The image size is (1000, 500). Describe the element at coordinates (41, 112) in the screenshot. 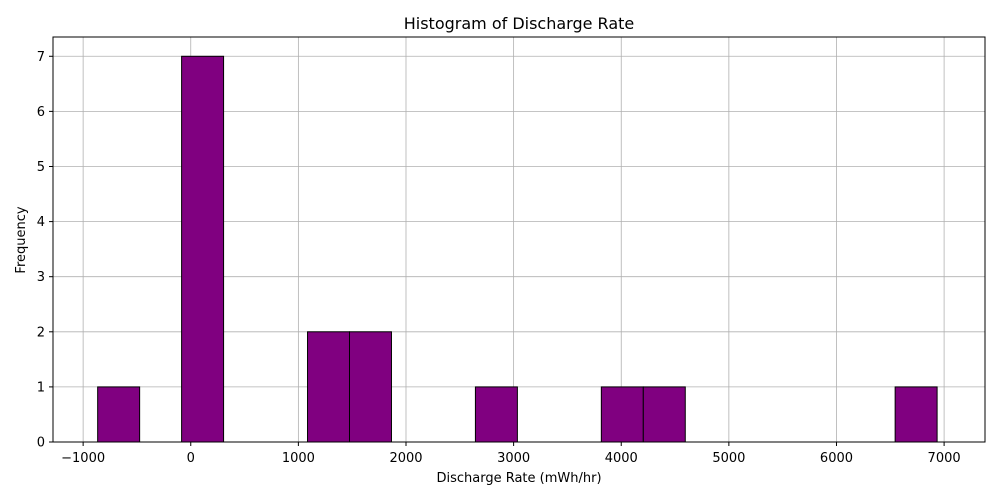

I see `y-tick-label: 6` at that location.